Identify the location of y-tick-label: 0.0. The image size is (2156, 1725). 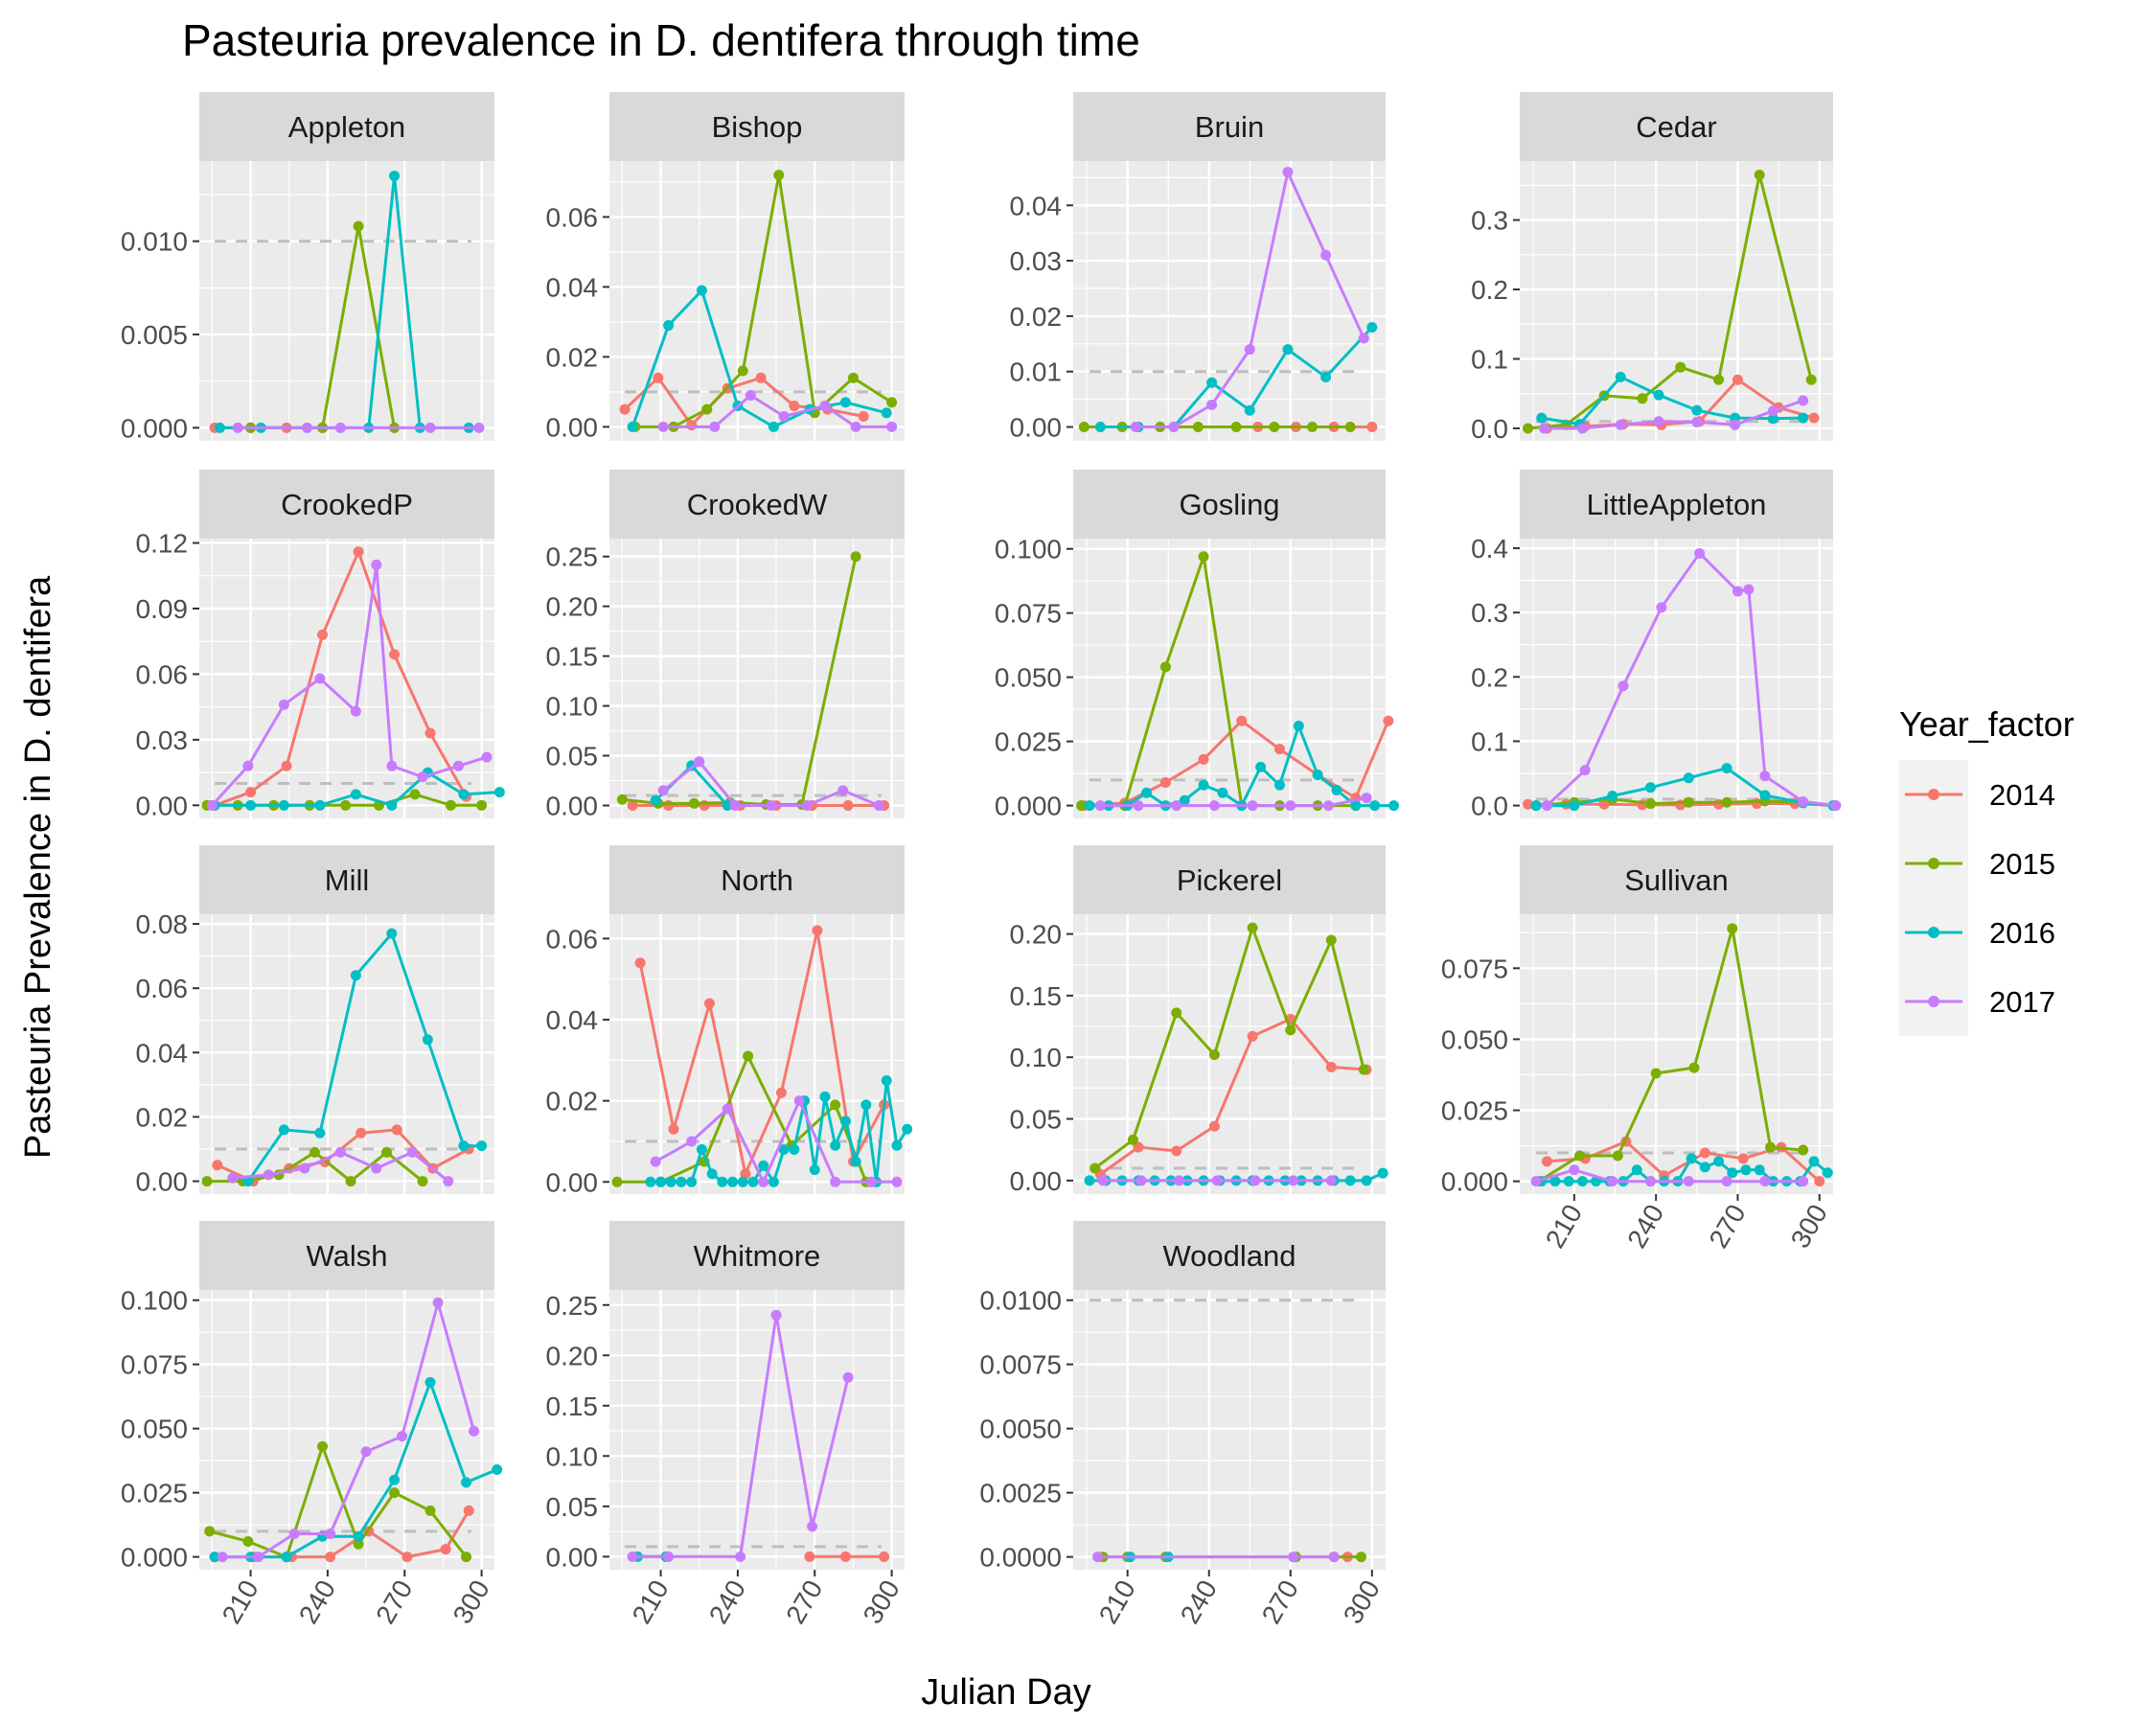
(1489, 806).